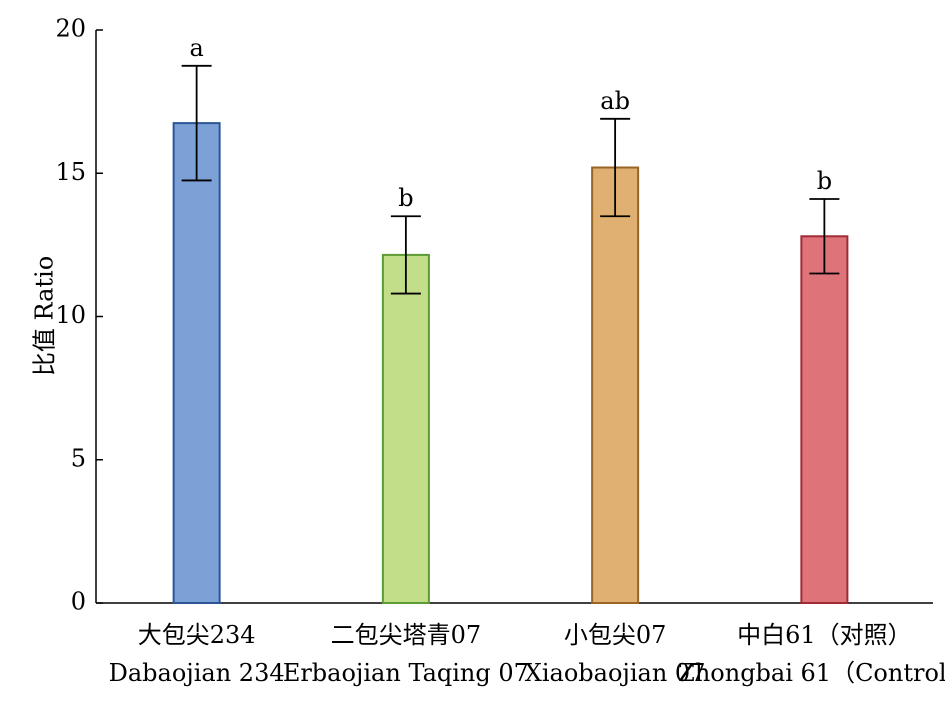  What do you see at coordinates (615, 673) in the screenshot?
I see `x-tick-label-en: Xiaobaojian 07` at bounding box center [615, 673].